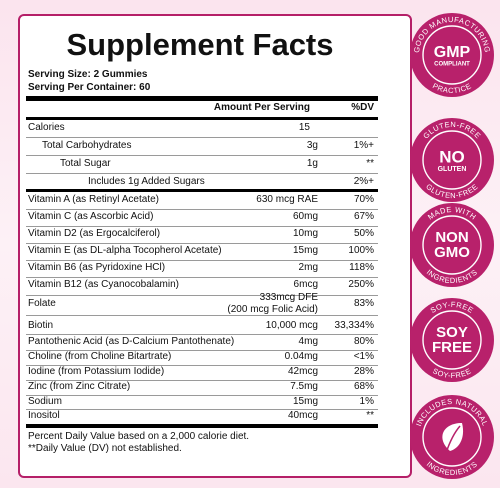  What do you see at coordinates (304, 127) in the screenshot?
I see `amount: 15` at bounding box center [304, 127].